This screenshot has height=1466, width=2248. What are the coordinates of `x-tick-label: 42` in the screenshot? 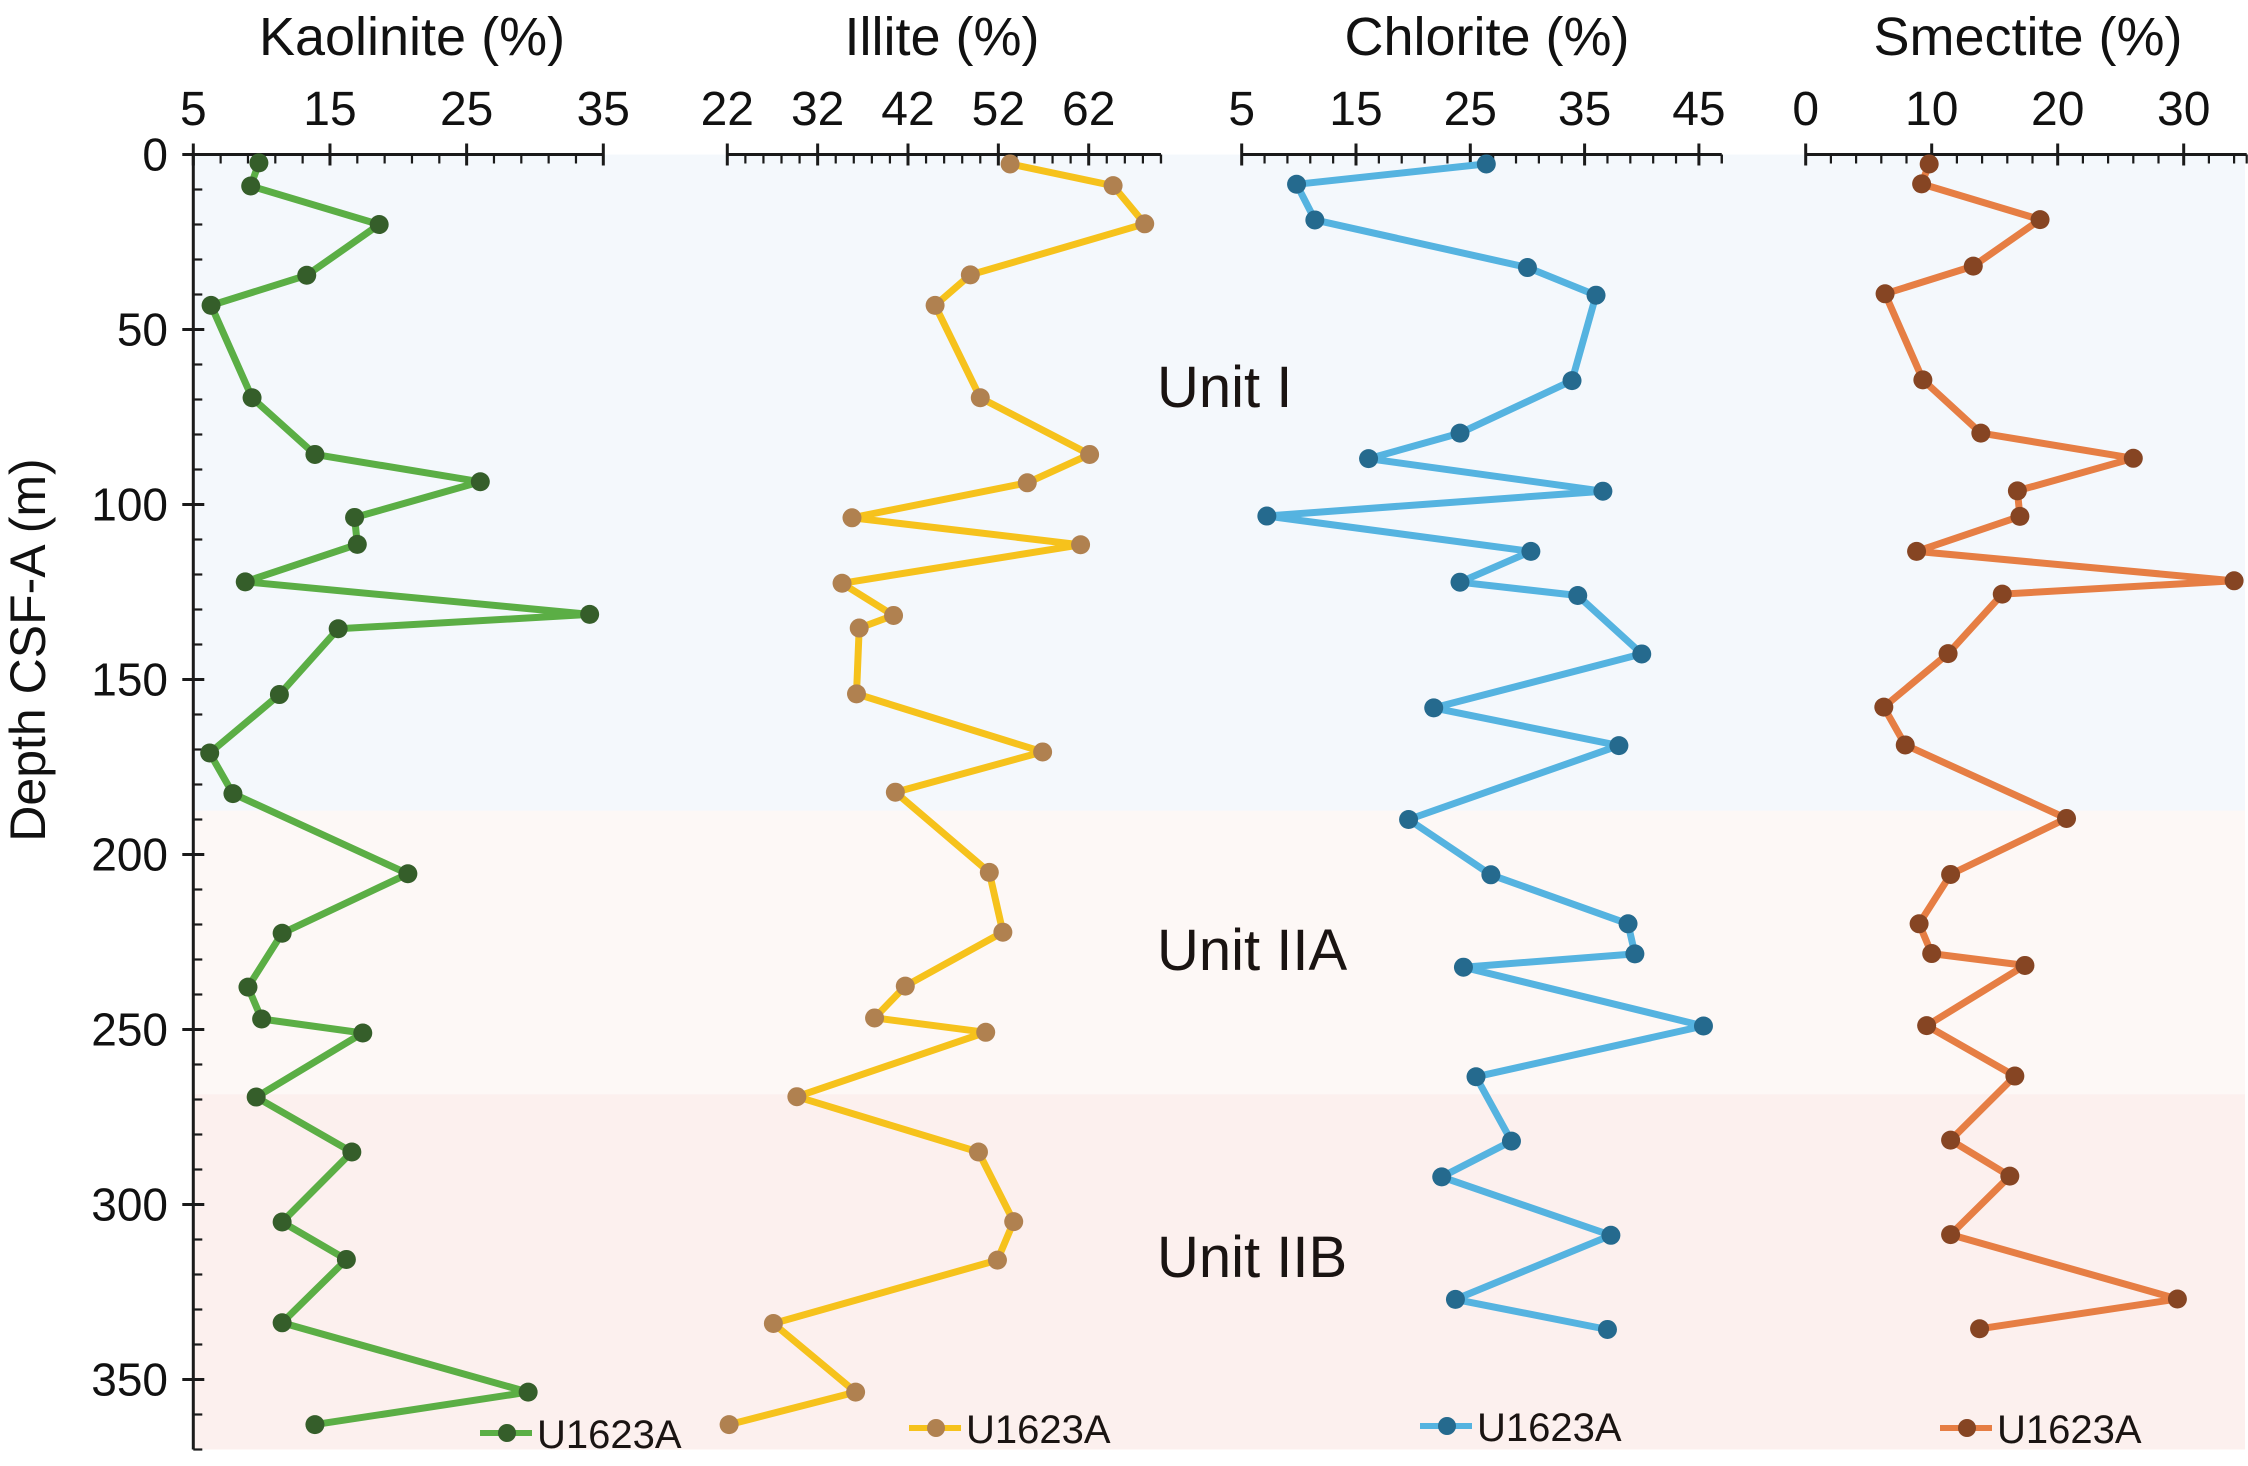 It's located at (907, 109).